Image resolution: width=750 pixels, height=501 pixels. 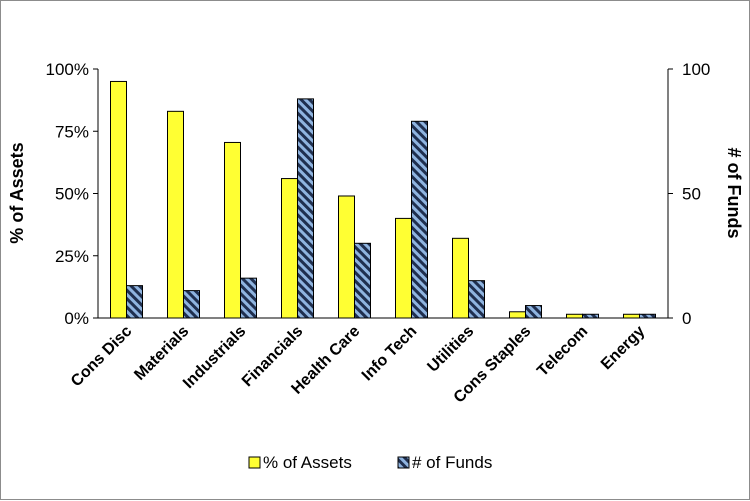 What do you see at coordinates (289, 248) in the screenshot?
I see `bar-assets-financials` at bounding box center [289, 248].